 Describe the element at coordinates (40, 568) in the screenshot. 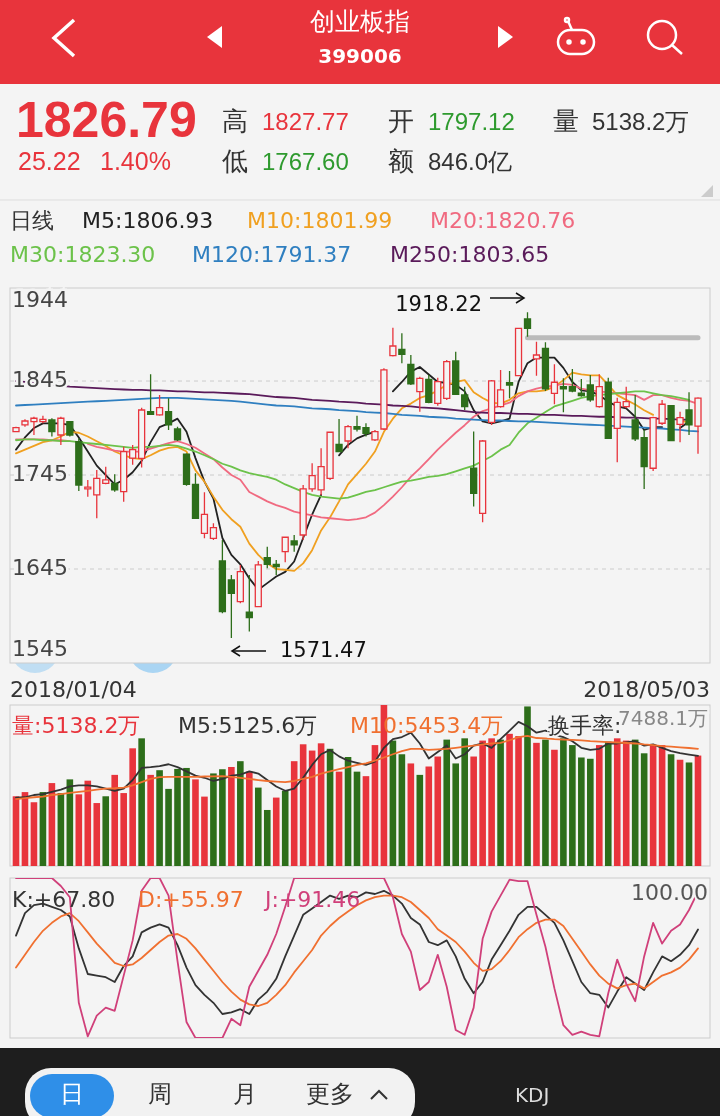

I see `y-tick-label: 1645` at that location.